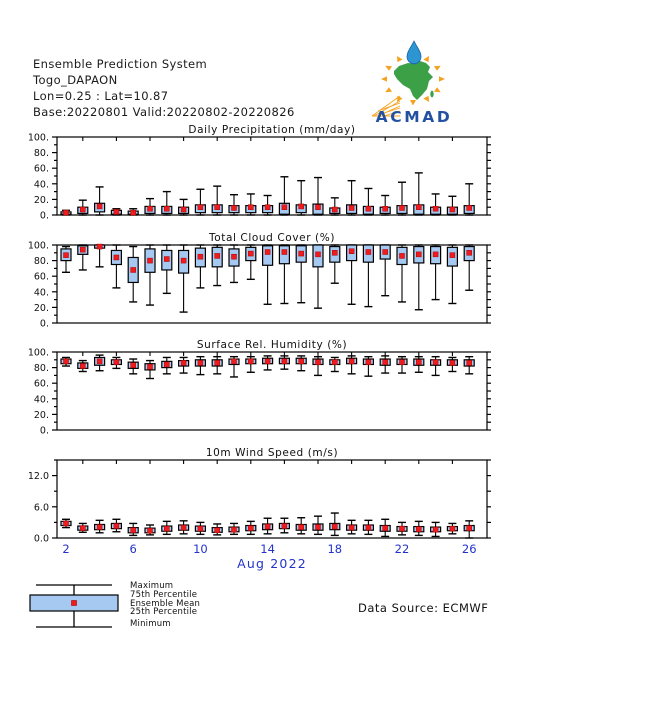  Describe the element at coordinates (272, 345) in the screenshot. I see `chart-title: Surface Rel. Humidity (%)` at that location.